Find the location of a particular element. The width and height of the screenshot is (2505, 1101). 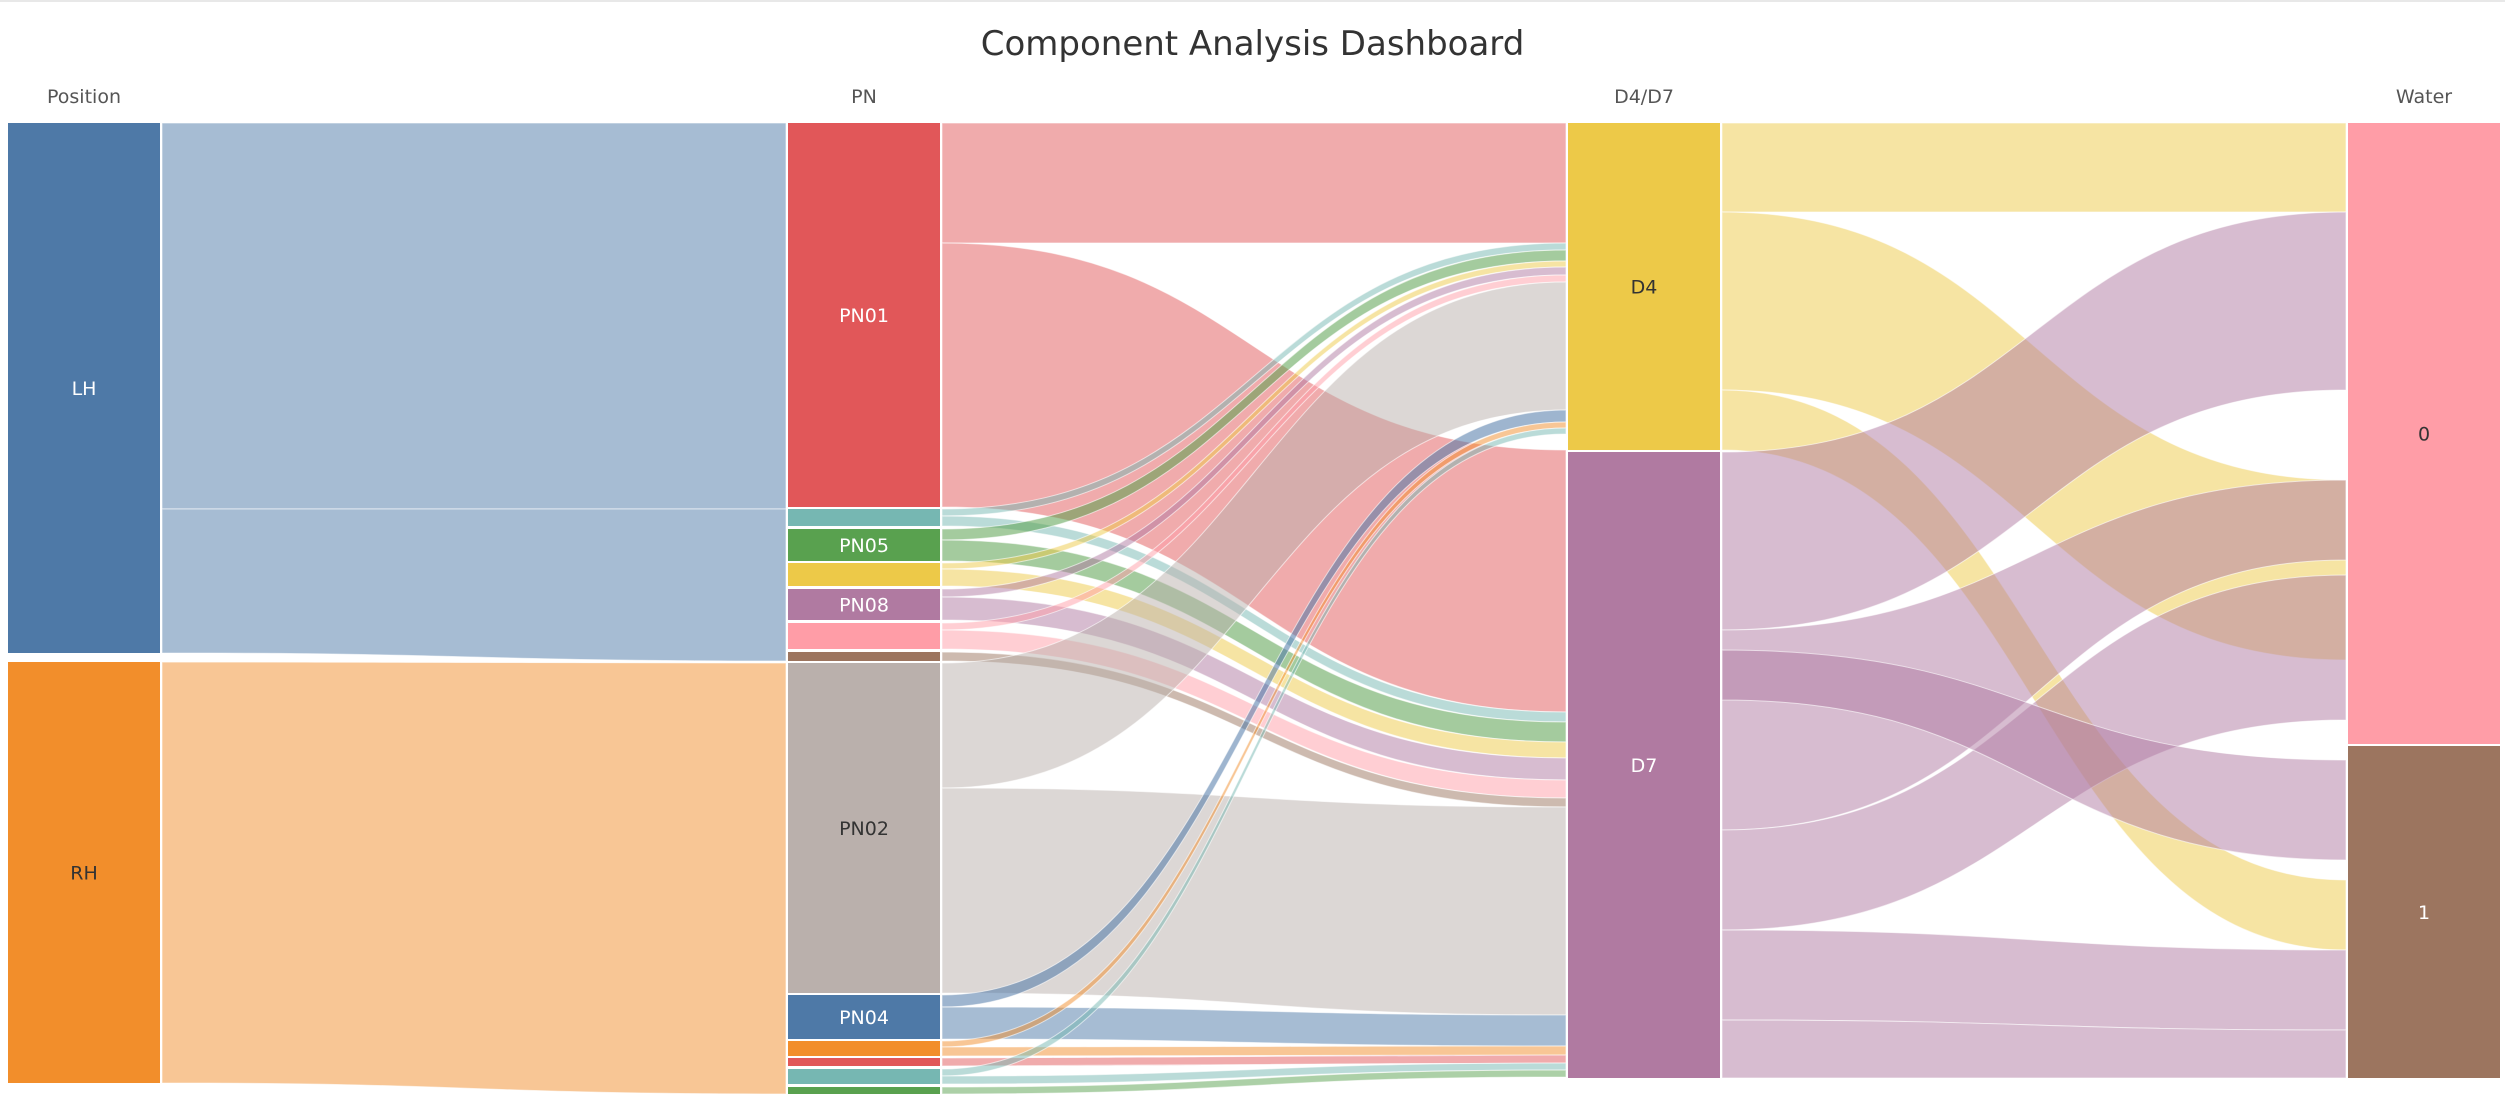

node-pn05-label: PN05 is located at coordinates (864, 546).